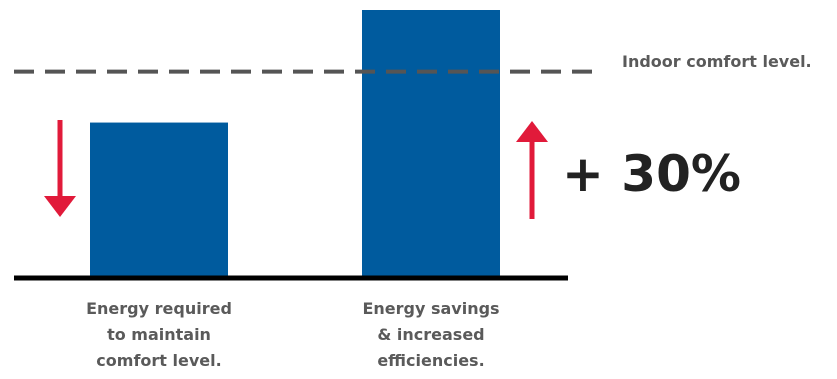 This screenshot has width=837, height=379. What do you see at coordinates (717, 61) in the screenshot?
I see `reference-line-label: Indoor comfort level.` at bounding box center [717, 61].